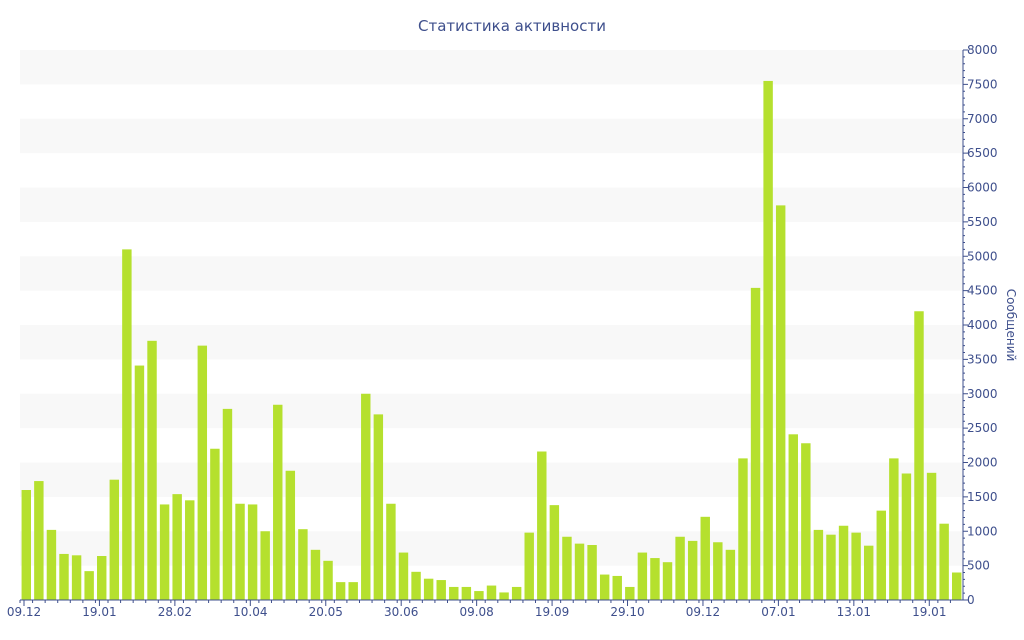  What do you see at coordinates (778, 612) in the screenshot?
I see `x-tick-label: 07.01` at bounding box center [778, 612].